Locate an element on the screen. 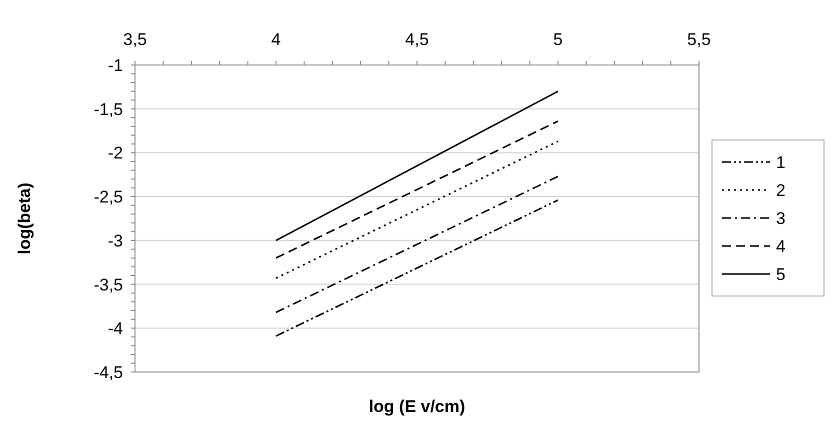 The height and width of the screenshot is (428, 834). y-tick-label: -4 is located at coordinates (115, 328).